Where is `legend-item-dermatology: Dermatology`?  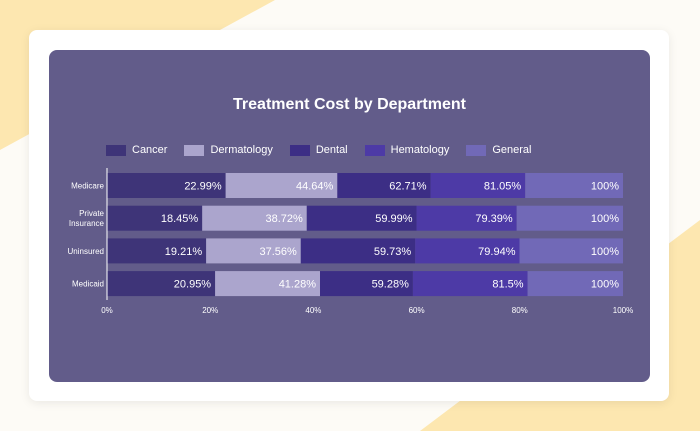 legend-item-dermatology: Dermatology is located at coordinates (228, 150).